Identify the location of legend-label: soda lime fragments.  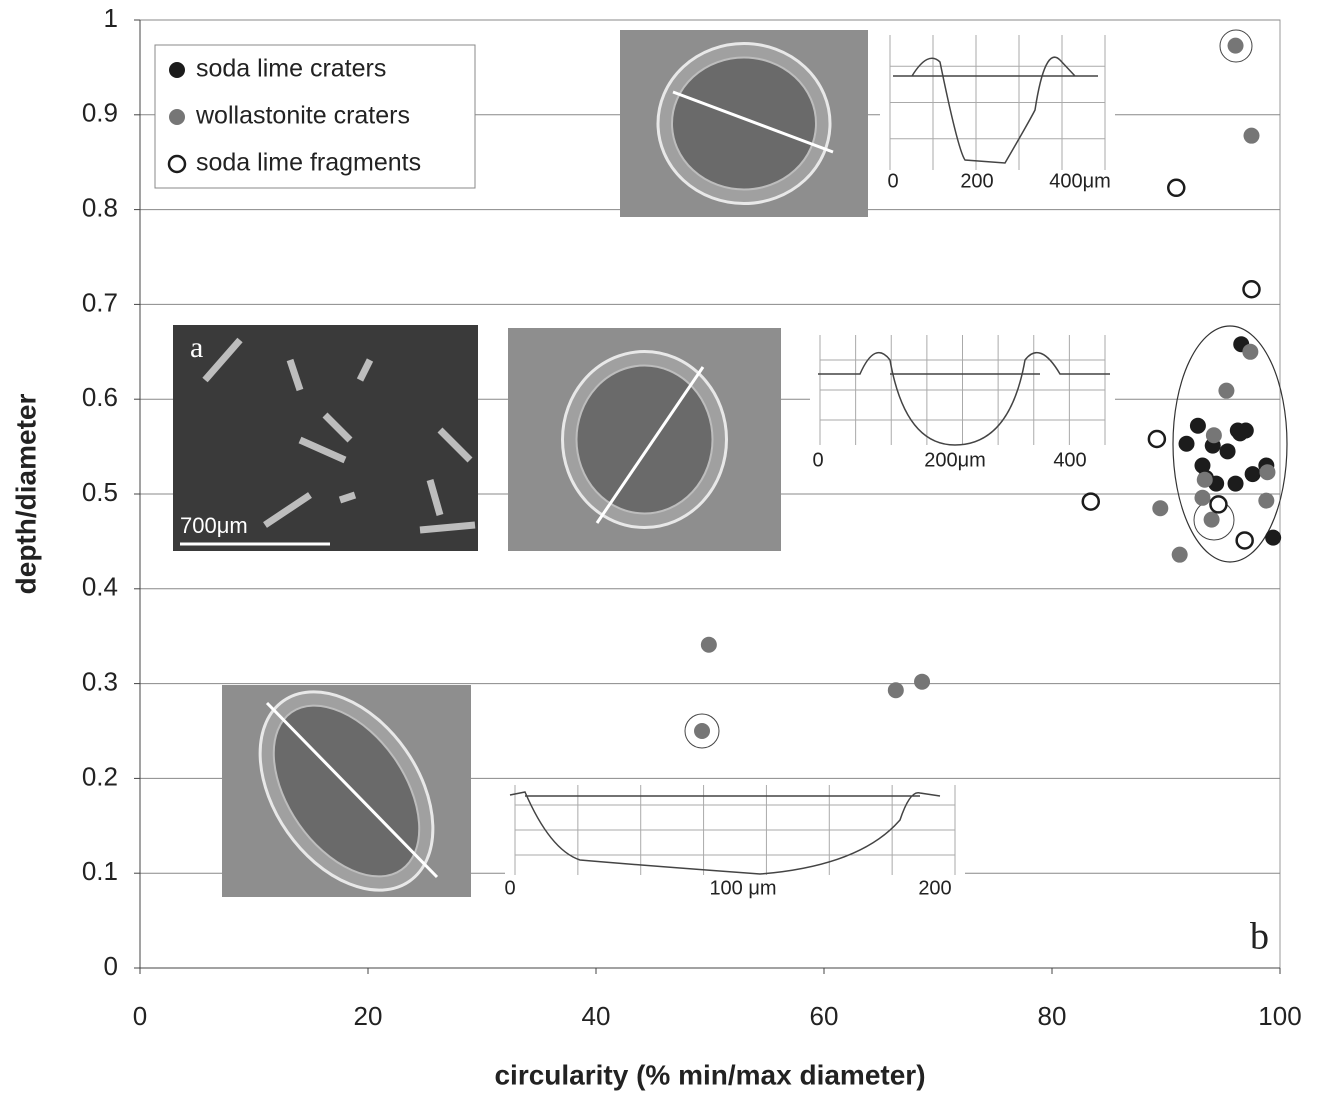
(308, 163).